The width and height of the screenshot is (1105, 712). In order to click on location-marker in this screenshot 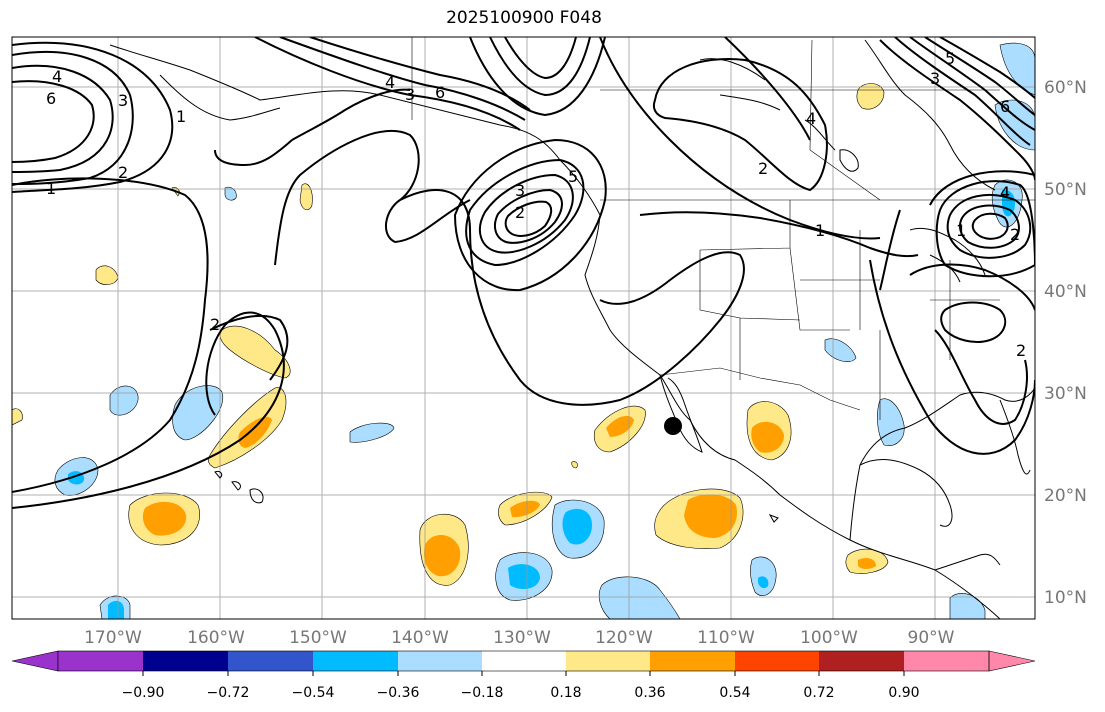, I will do `click(673, 426)`.